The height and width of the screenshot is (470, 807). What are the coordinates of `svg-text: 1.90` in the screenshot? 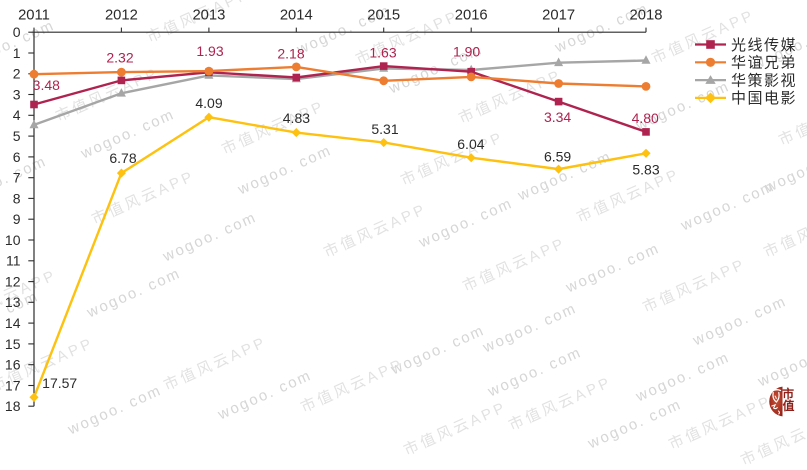 It's located at (466, 51).